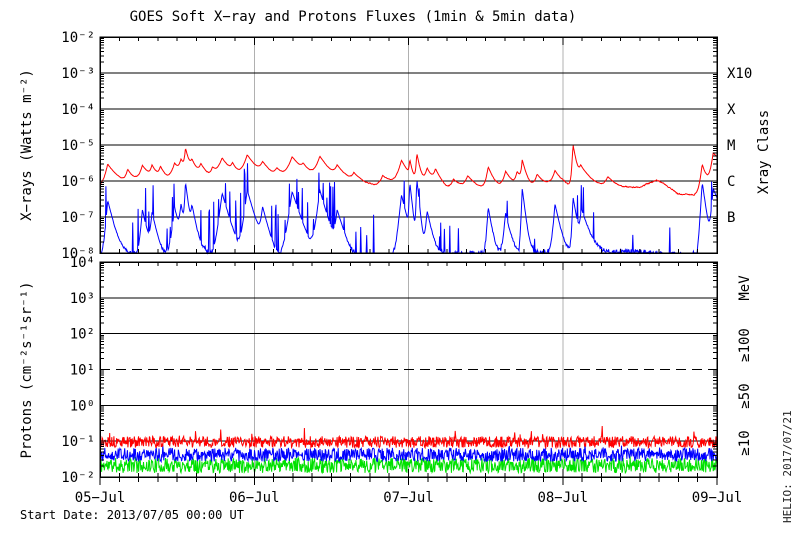 The height and width of the screenshot is (535, 800). Describe the element at coordinates (717, 498) in the screenshot. I see `x-tick-label: 09−Jul` at that location.